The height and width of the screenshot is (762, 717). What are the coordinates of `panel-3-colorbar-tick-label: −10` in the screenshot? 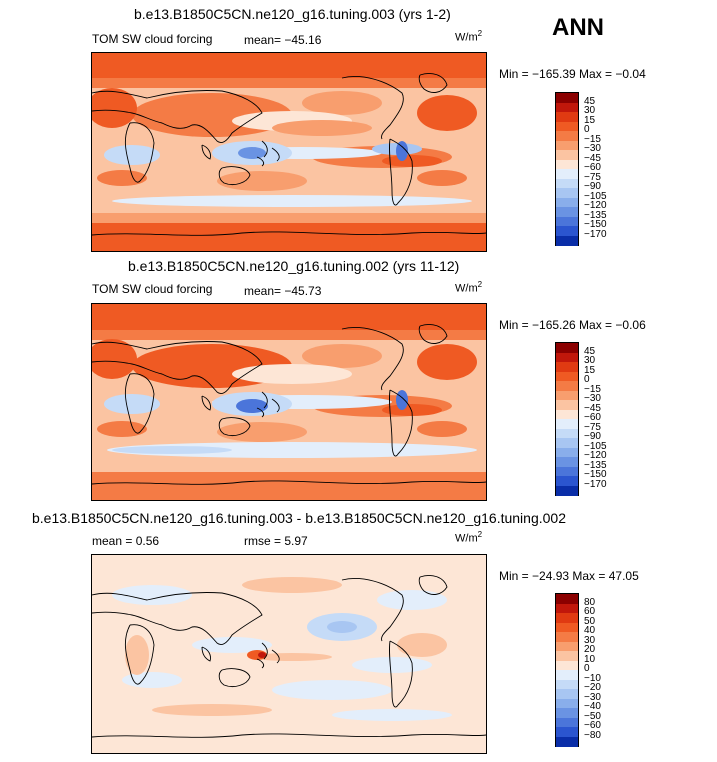 It's located at (592, 678).